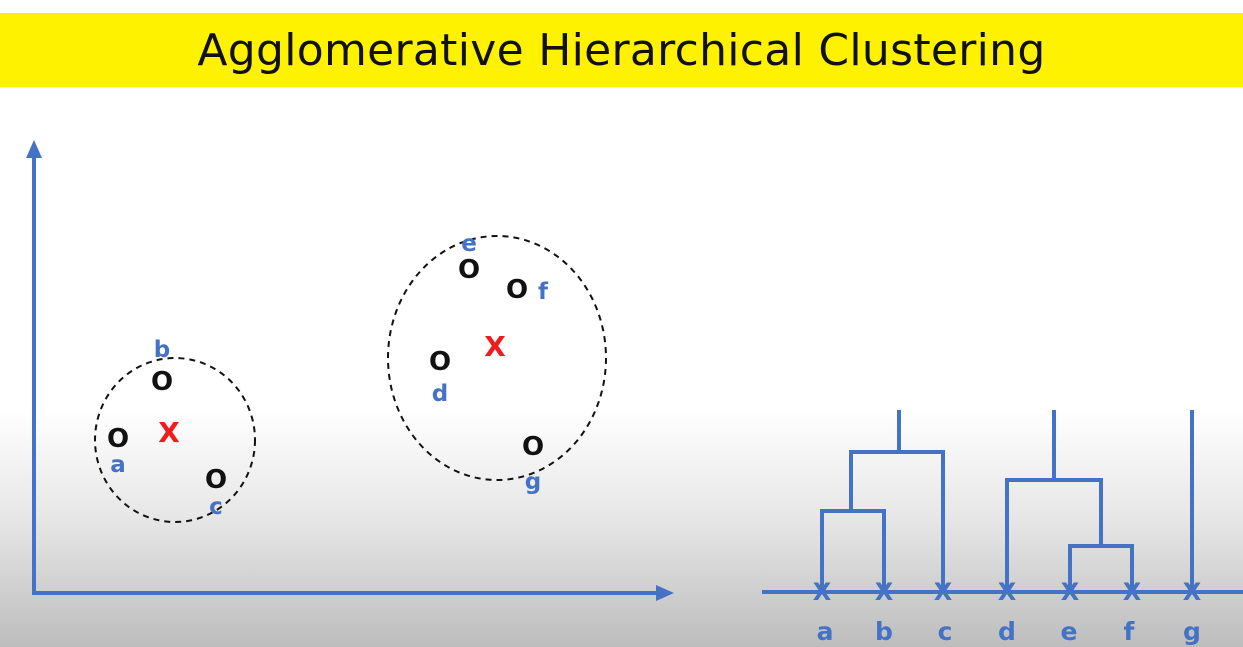  Describe the element at coordinates (884, 592) in the screenshot. I see `leaf-marker-b: X` at that location.